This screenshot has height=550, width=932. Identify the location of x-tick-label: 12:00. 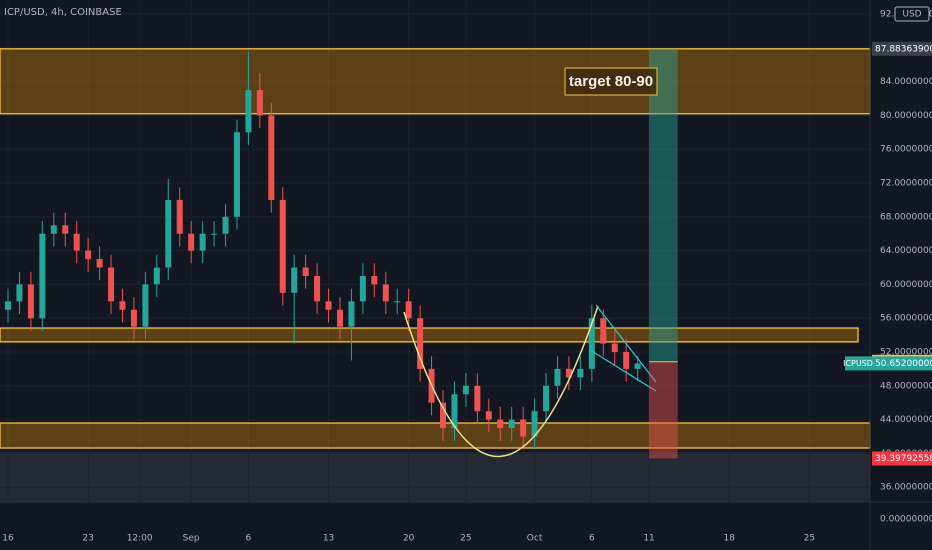
(140, 539).